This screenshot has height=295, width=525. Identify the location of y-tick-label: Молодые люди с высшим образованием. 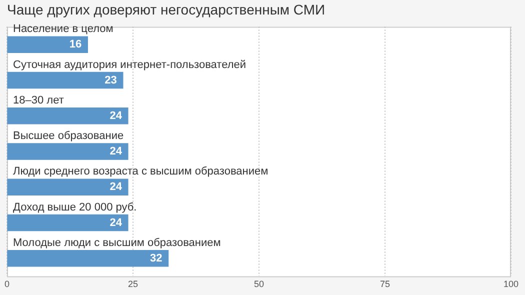
(117, 242).